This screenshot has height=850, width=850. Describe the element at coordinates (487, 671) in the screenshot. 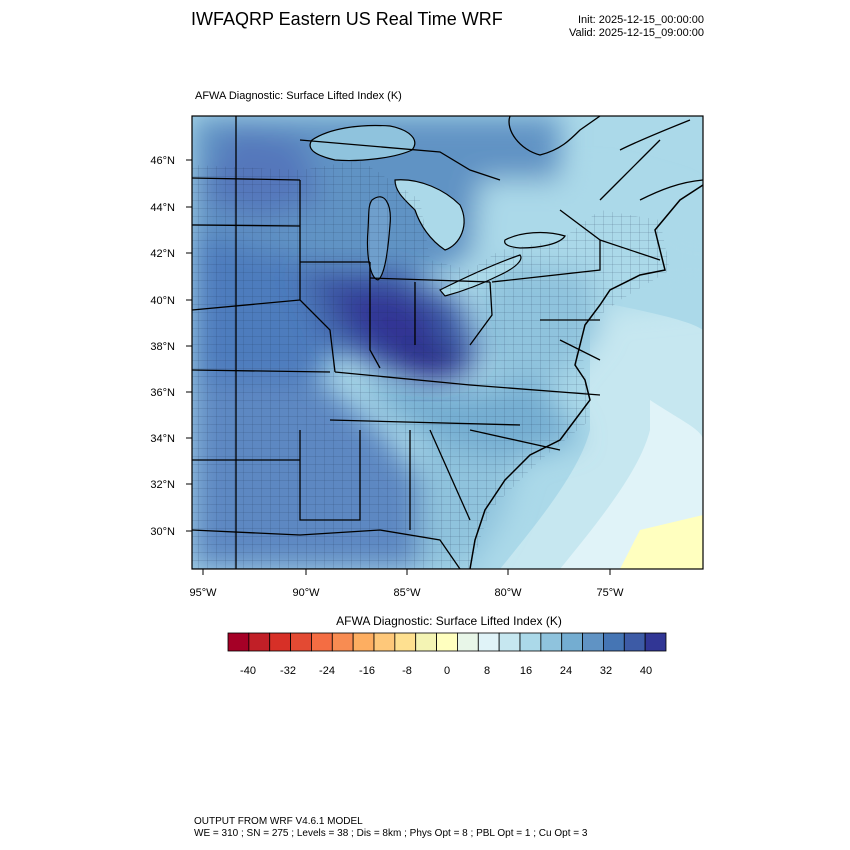

I see `colorbar-tick: 8` at that location.